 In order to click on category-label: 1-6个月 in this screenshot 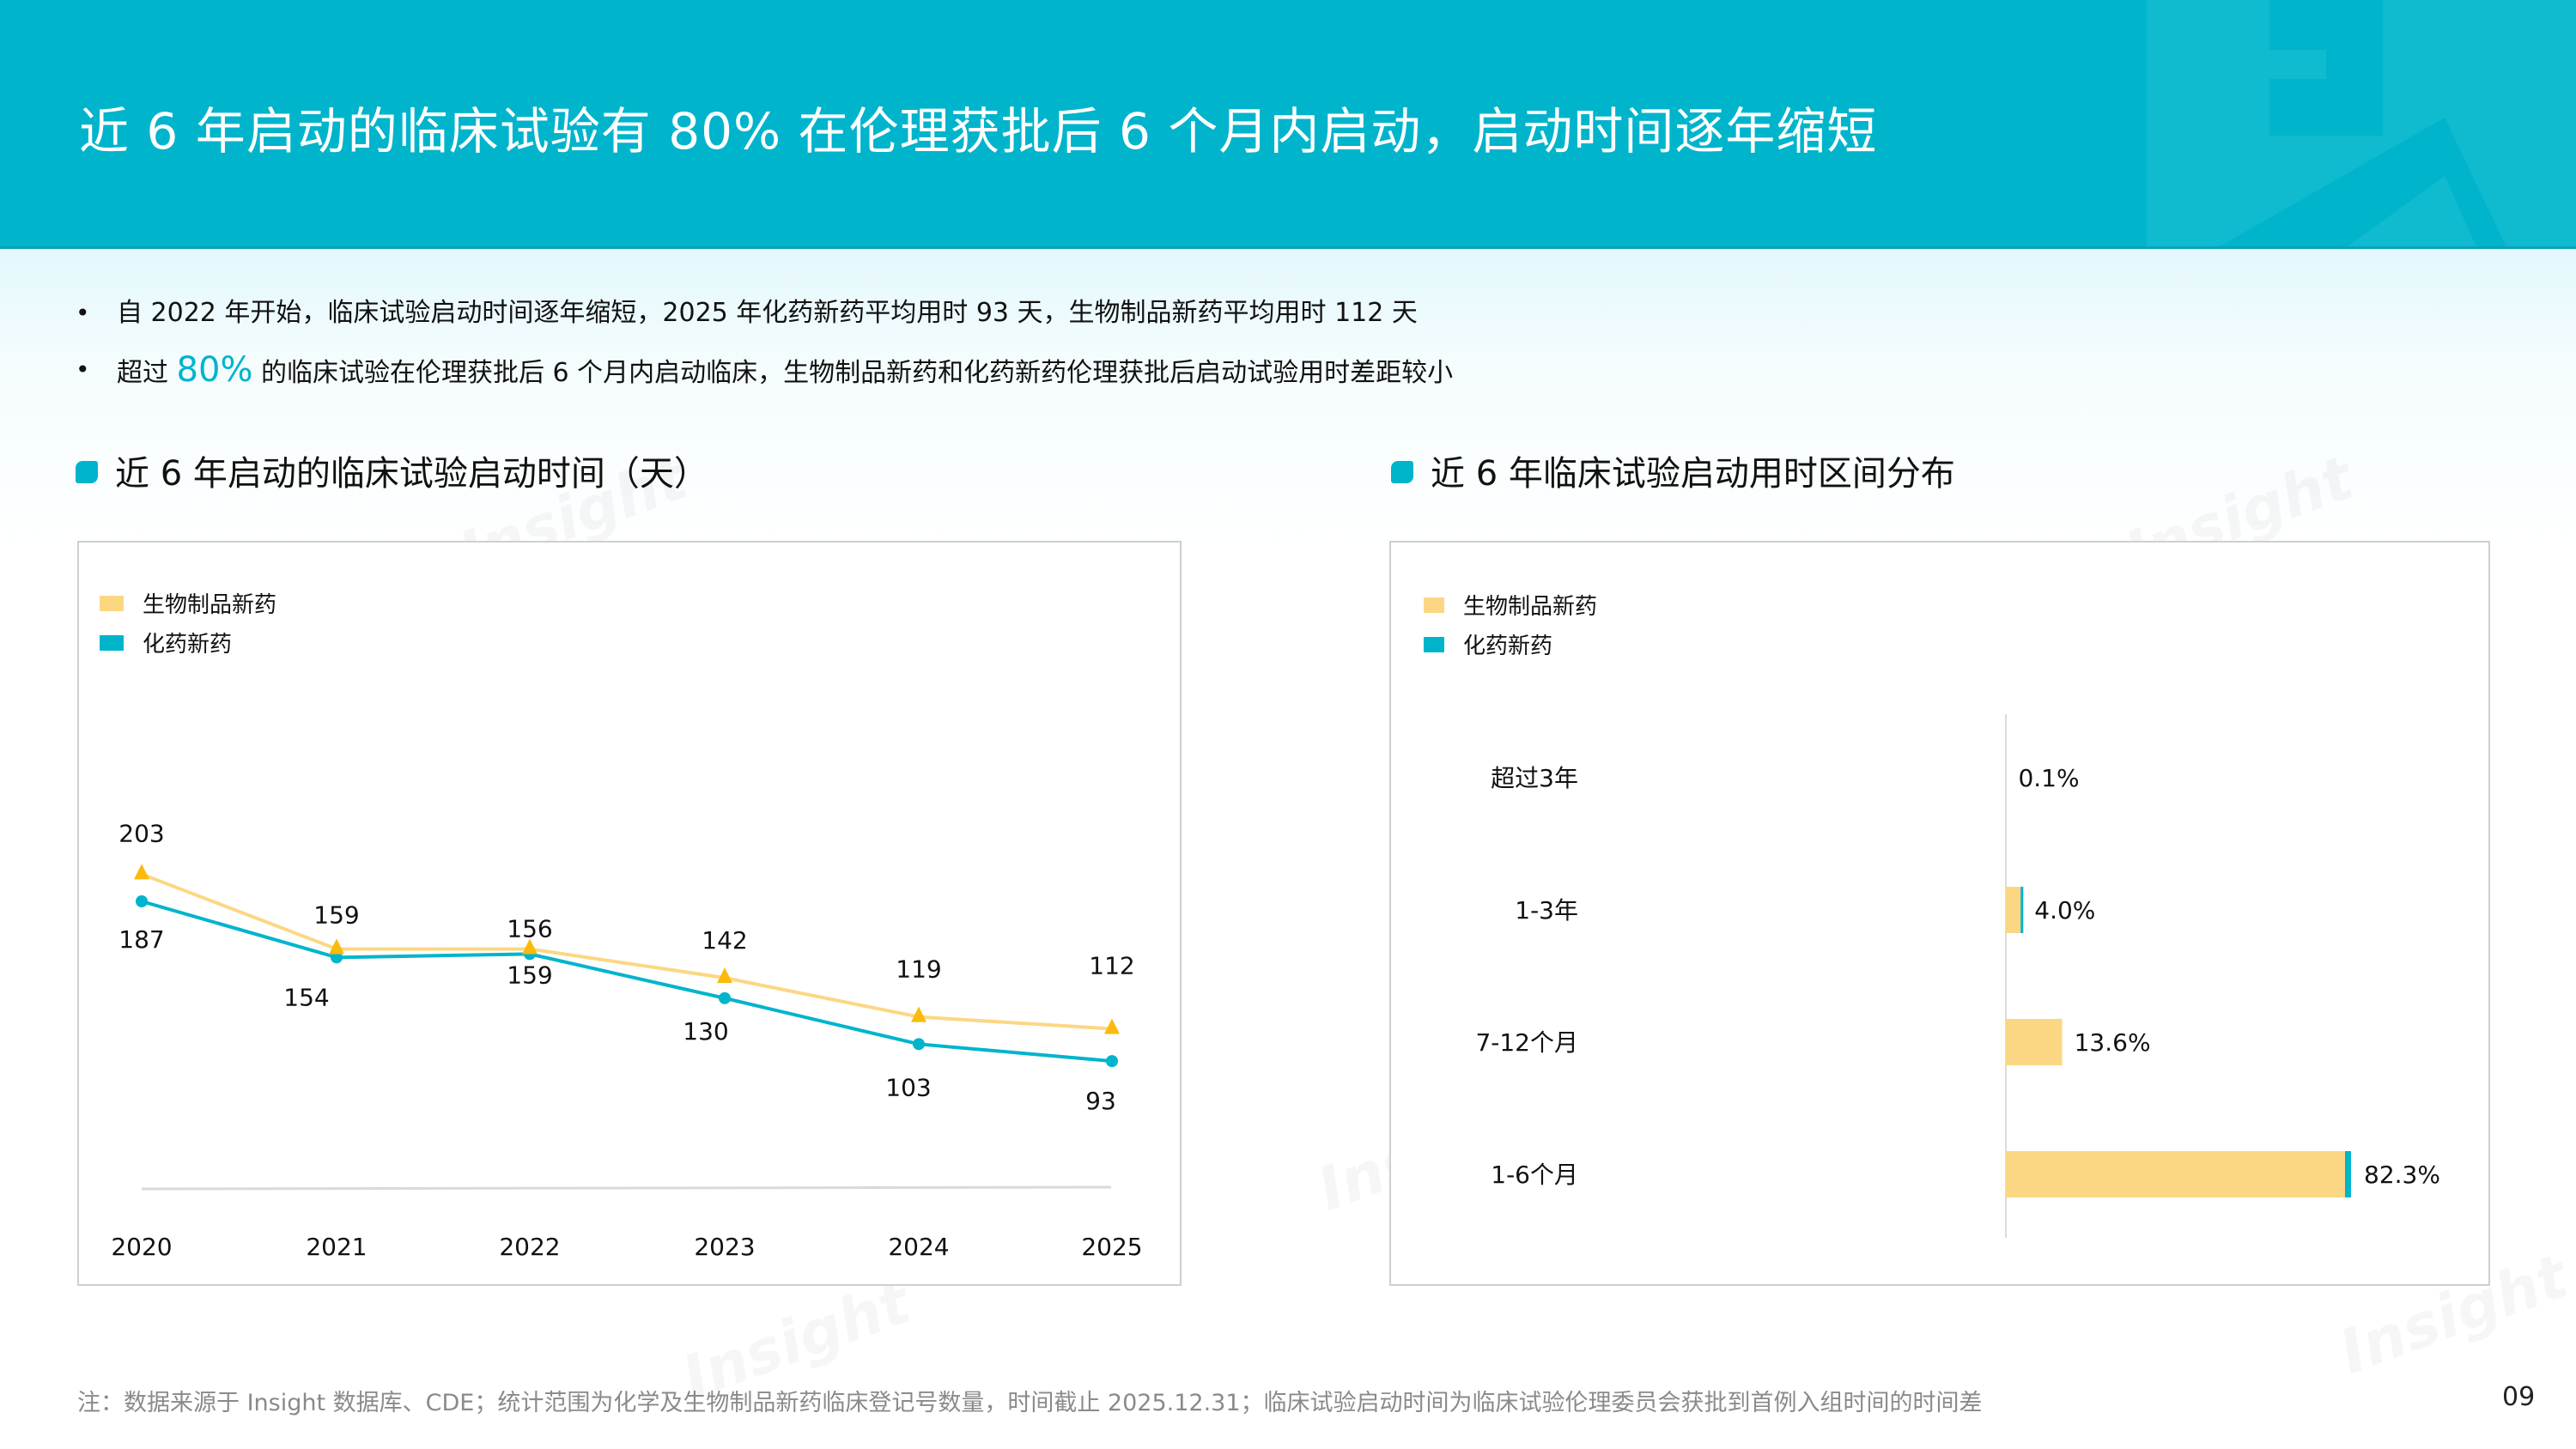, I will do `click(1535, 1175)`.